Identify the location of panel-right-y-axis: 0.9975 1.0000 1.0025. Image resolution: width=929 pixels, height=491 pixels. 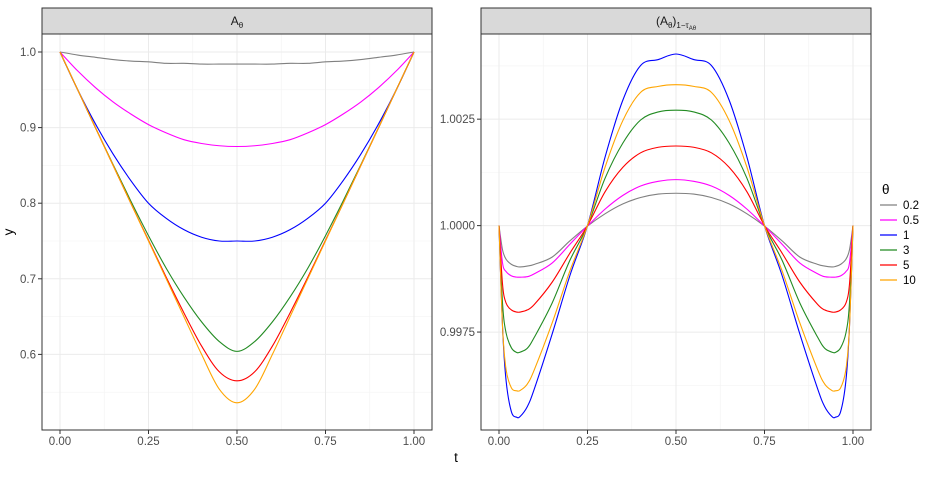
(460, 226).